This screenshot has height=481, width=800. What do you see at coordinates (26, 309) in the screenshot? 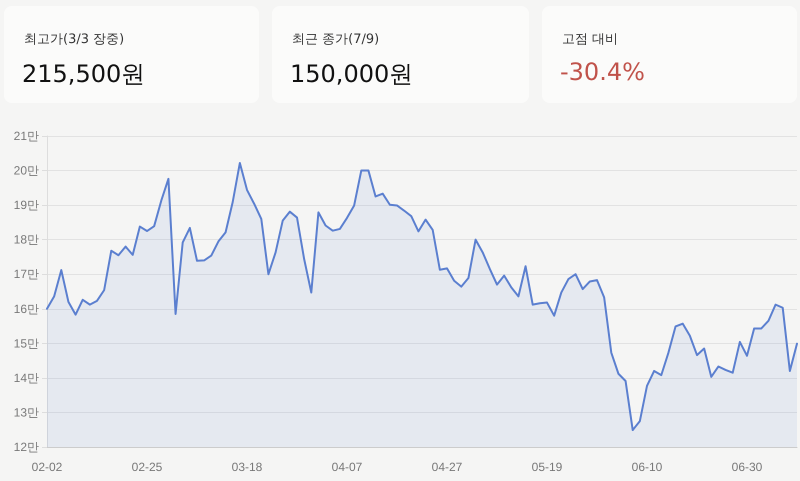
I see `y-tick-label: 16만` at bounding box center [26, 309].